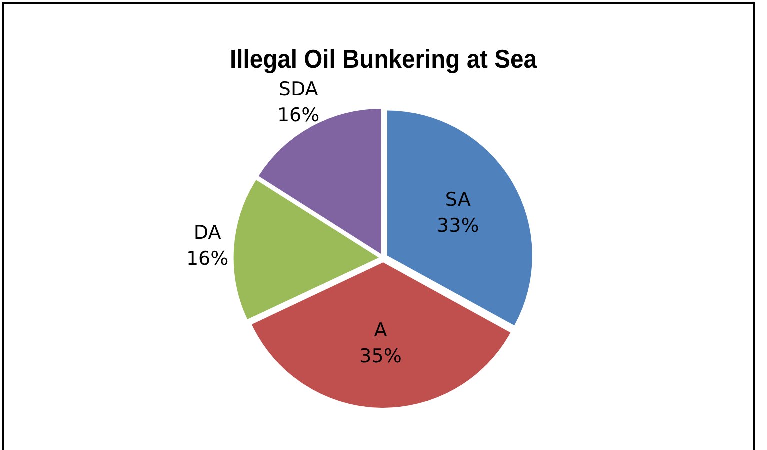  What do you see at coordinates (208, 233) in the screenshot?
I see `slice-label: DA` at bounding box center [208, 233].